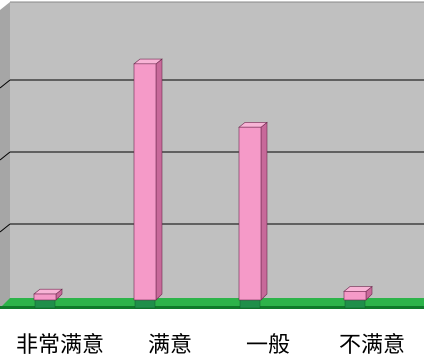  Describe the element at coordinates (170, 345) in the screenshot. I see `category-label: 满意` at that location.